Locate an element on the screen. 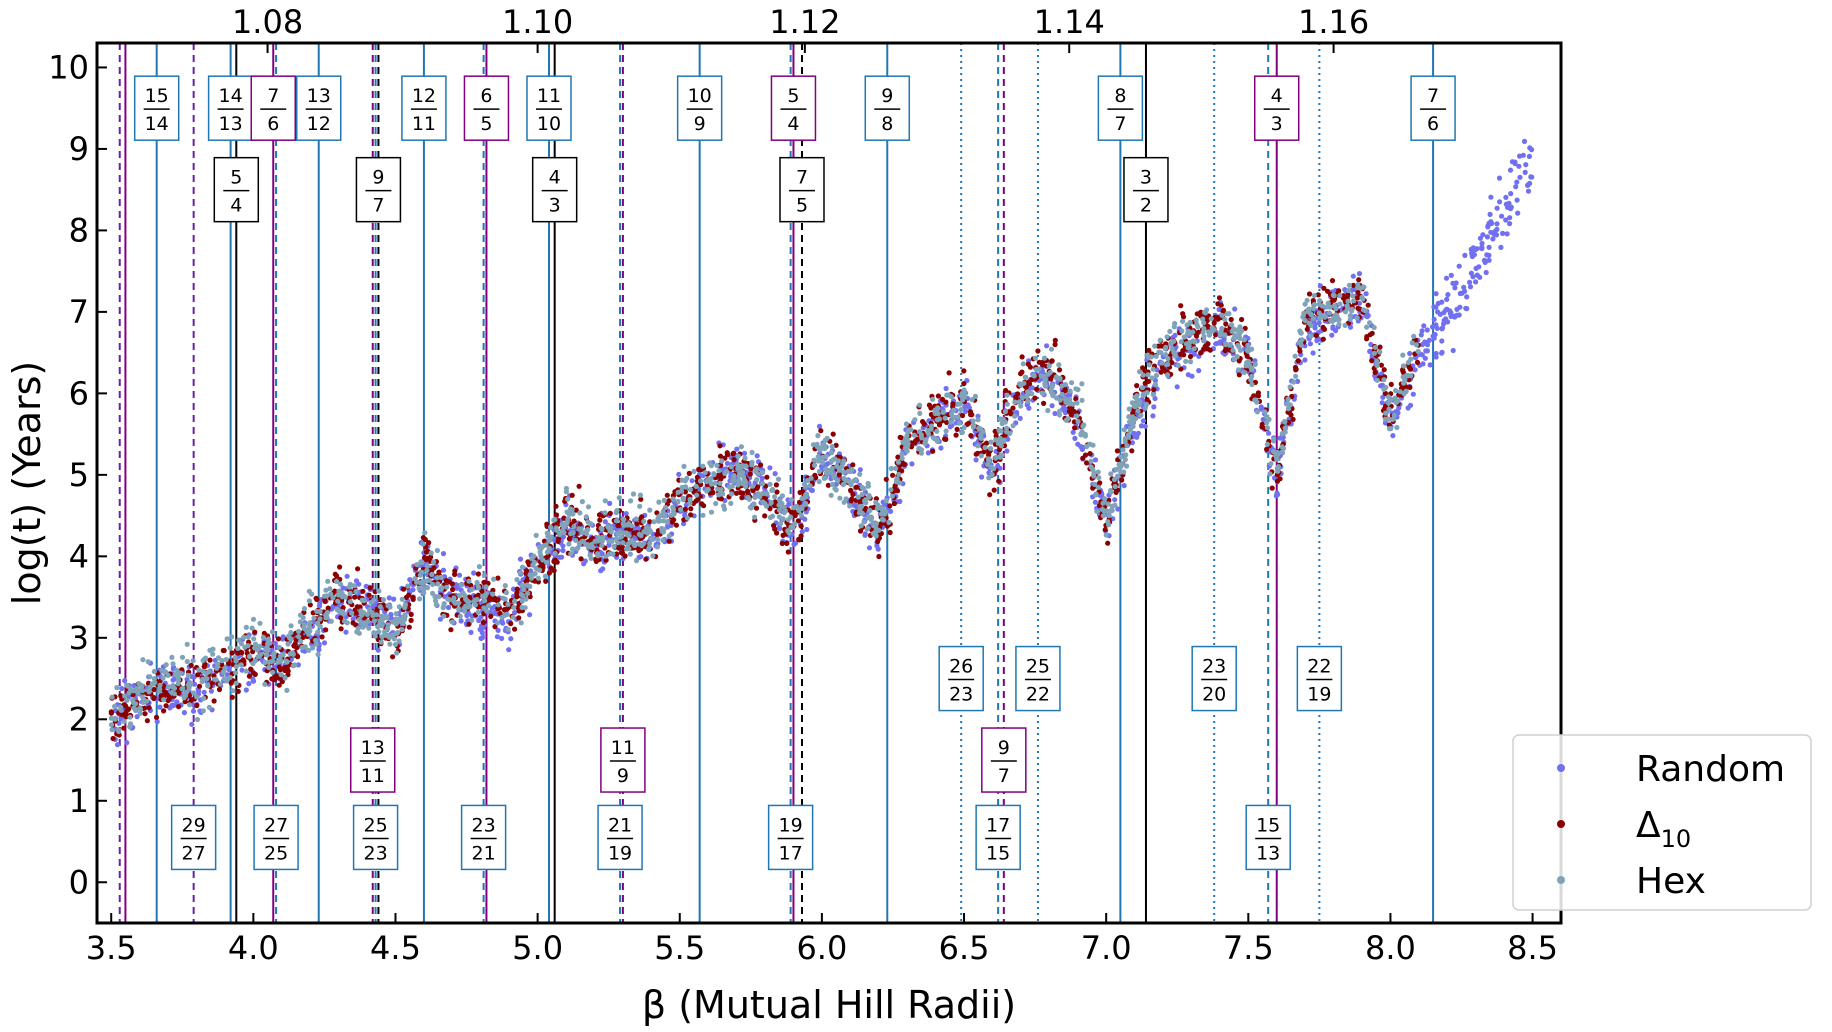  resonance-label: 75 is located at coordinates (802, 189).